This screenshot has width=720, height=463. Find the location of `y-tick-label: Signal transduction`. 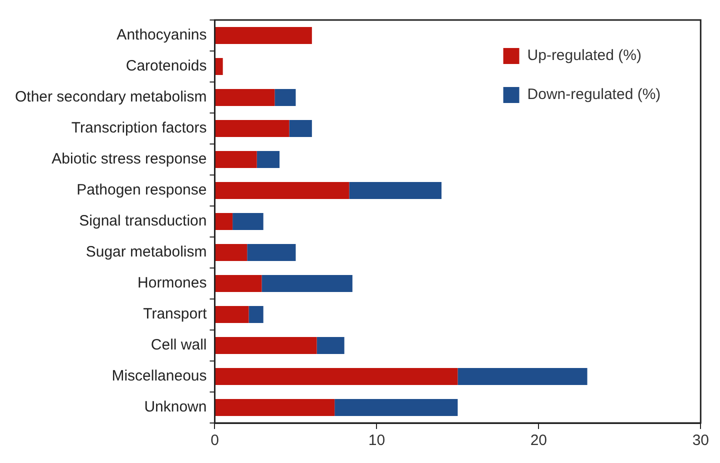

y-tick-label: Signal transduction is located at coordinates (143, 221).